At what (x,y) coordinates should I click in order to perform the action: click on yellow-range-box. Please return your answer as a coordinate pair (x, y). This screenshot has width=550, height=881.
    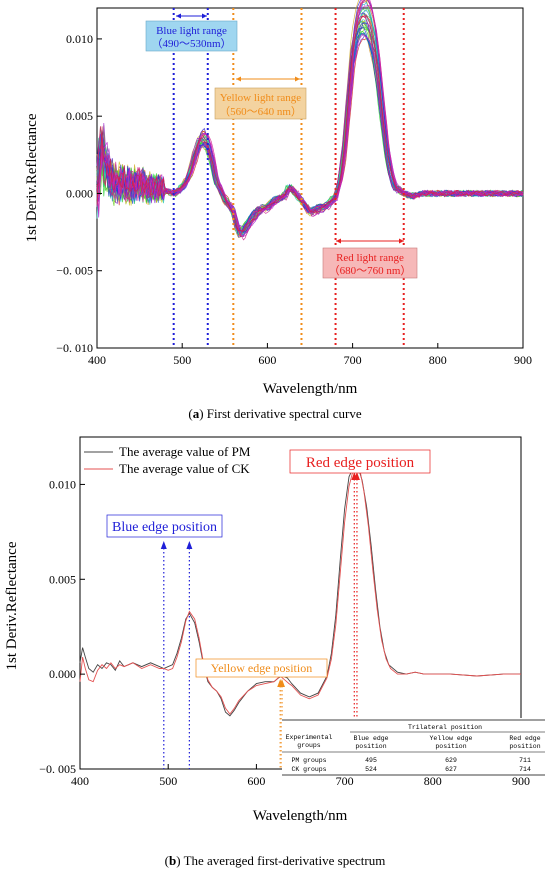
    Looking at the image, I should click on (260, 103).